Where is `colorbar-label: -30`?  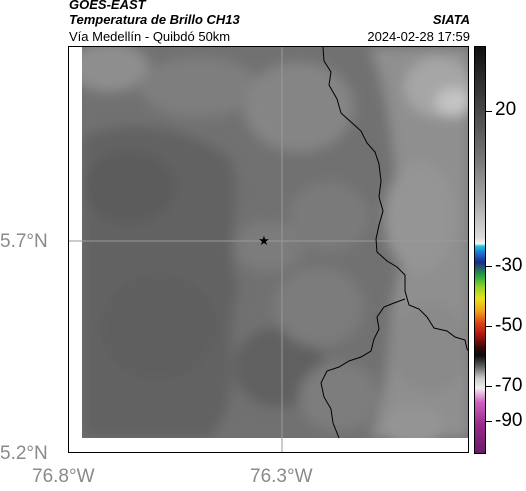 colorbar-label: -30 is located at coordinates (509, 265).